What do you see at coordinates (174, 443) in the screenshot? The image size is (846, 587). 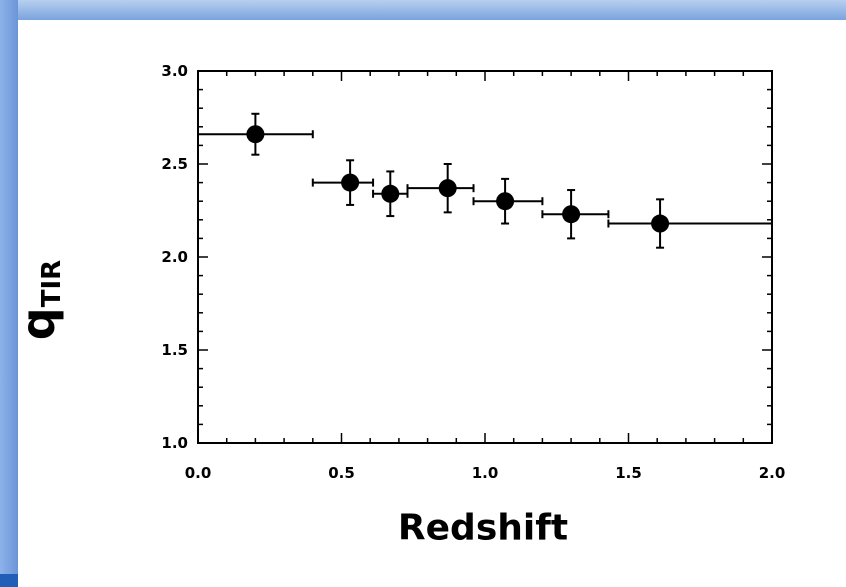 I see `y-tick-label: 1.0` at bounding box center [174, 443].